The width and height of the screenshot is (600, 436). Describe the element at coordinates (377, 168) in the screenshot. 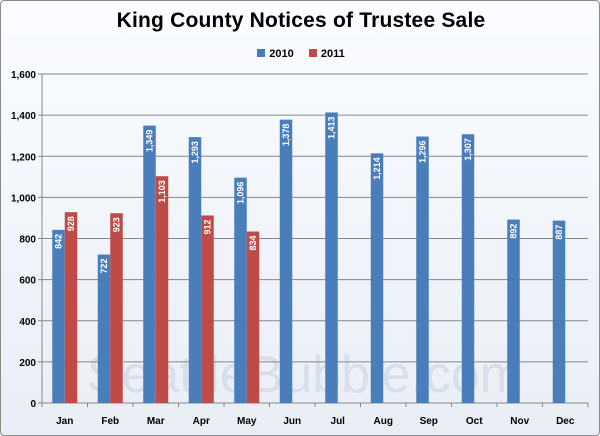

I see `bar-value-label: 1,214` at that location.